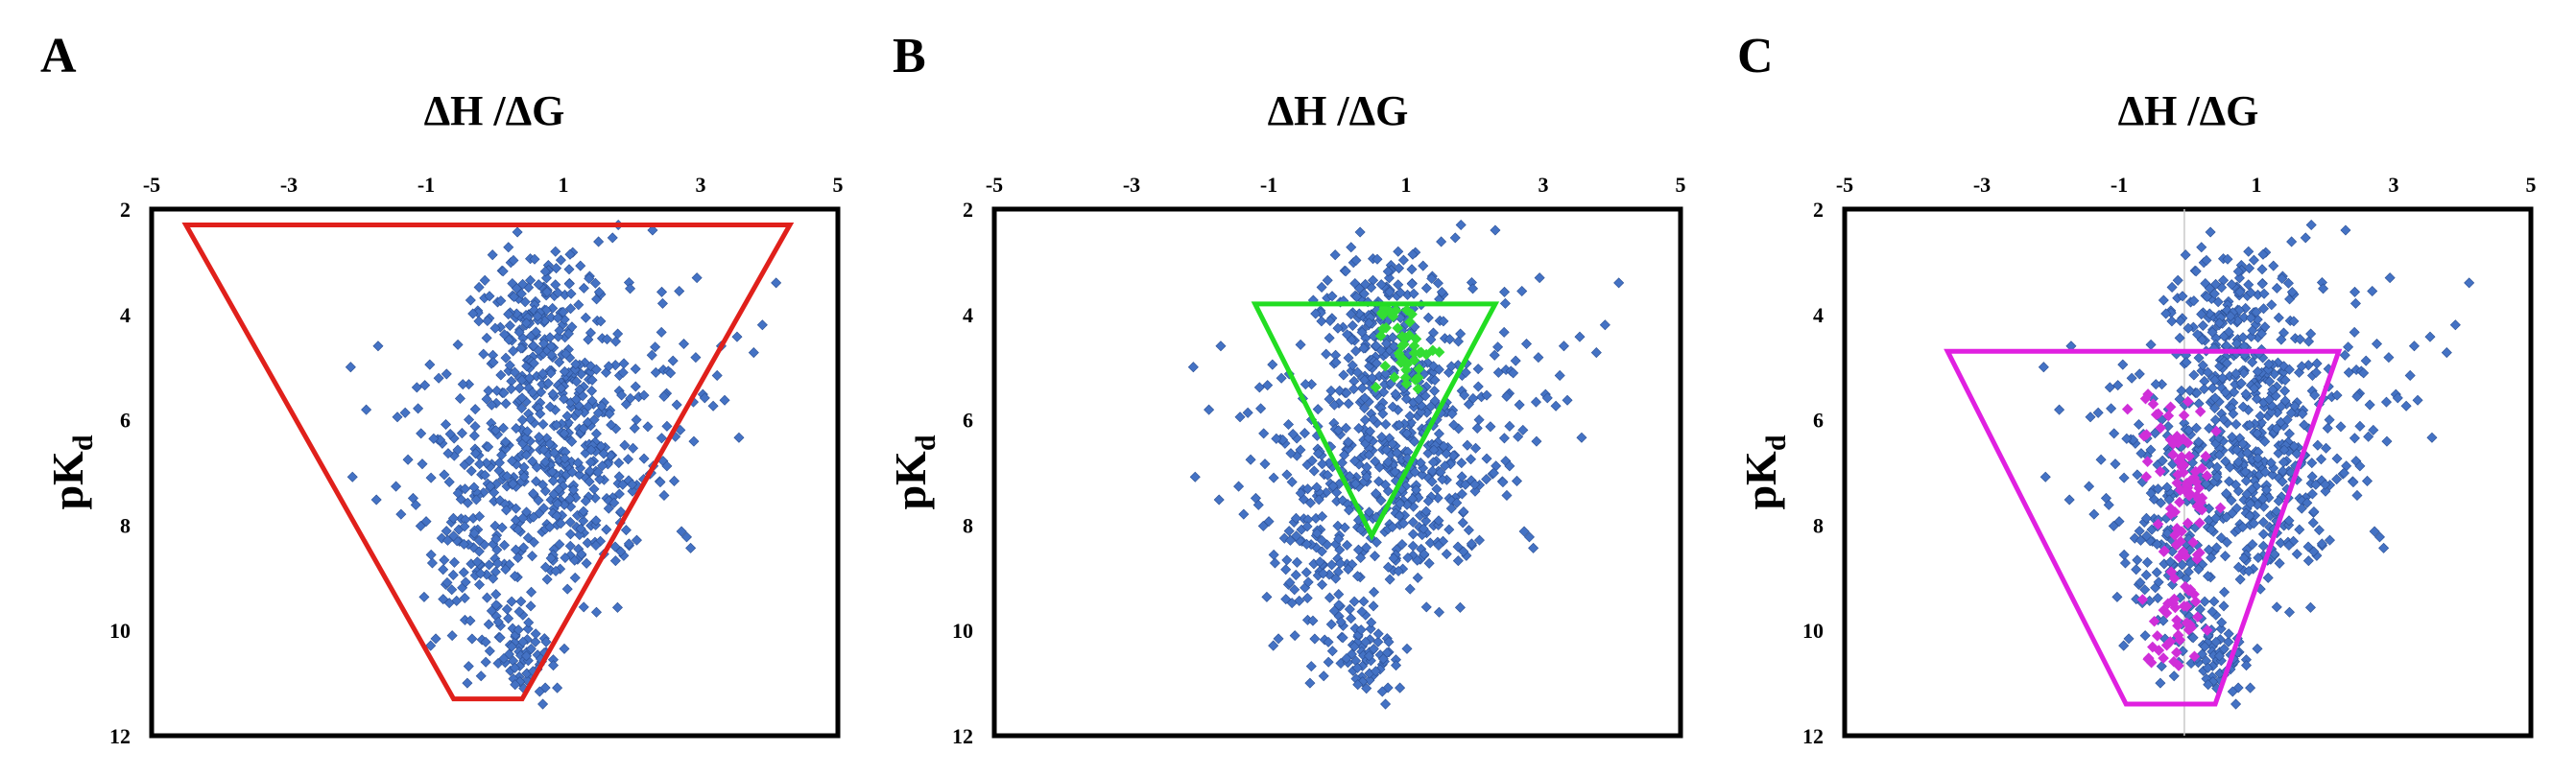 The width and height of the screenshot is (2576, 776). What do you see at coordinates (838, 185) in the screenshot?
I see `x-tick-label: 5` at bounding box center [838, 185].